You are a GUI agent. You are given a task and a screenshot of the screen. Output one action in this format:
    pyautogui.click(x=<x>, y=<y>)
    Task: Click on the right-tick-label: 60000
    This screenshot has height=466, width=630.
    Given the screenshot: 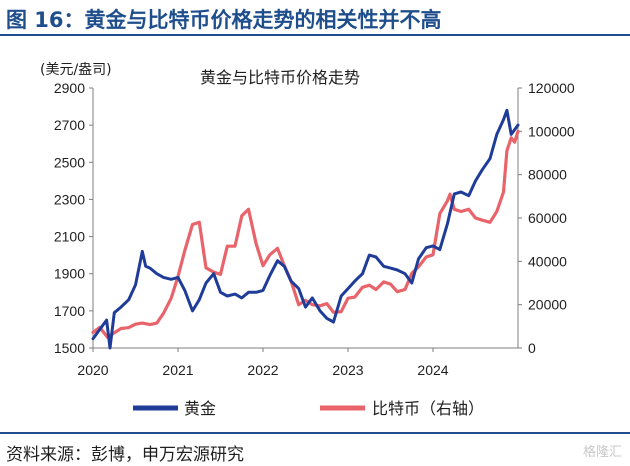 What is the action you would take?
    pyautogui.click(x=547, y=218)
    